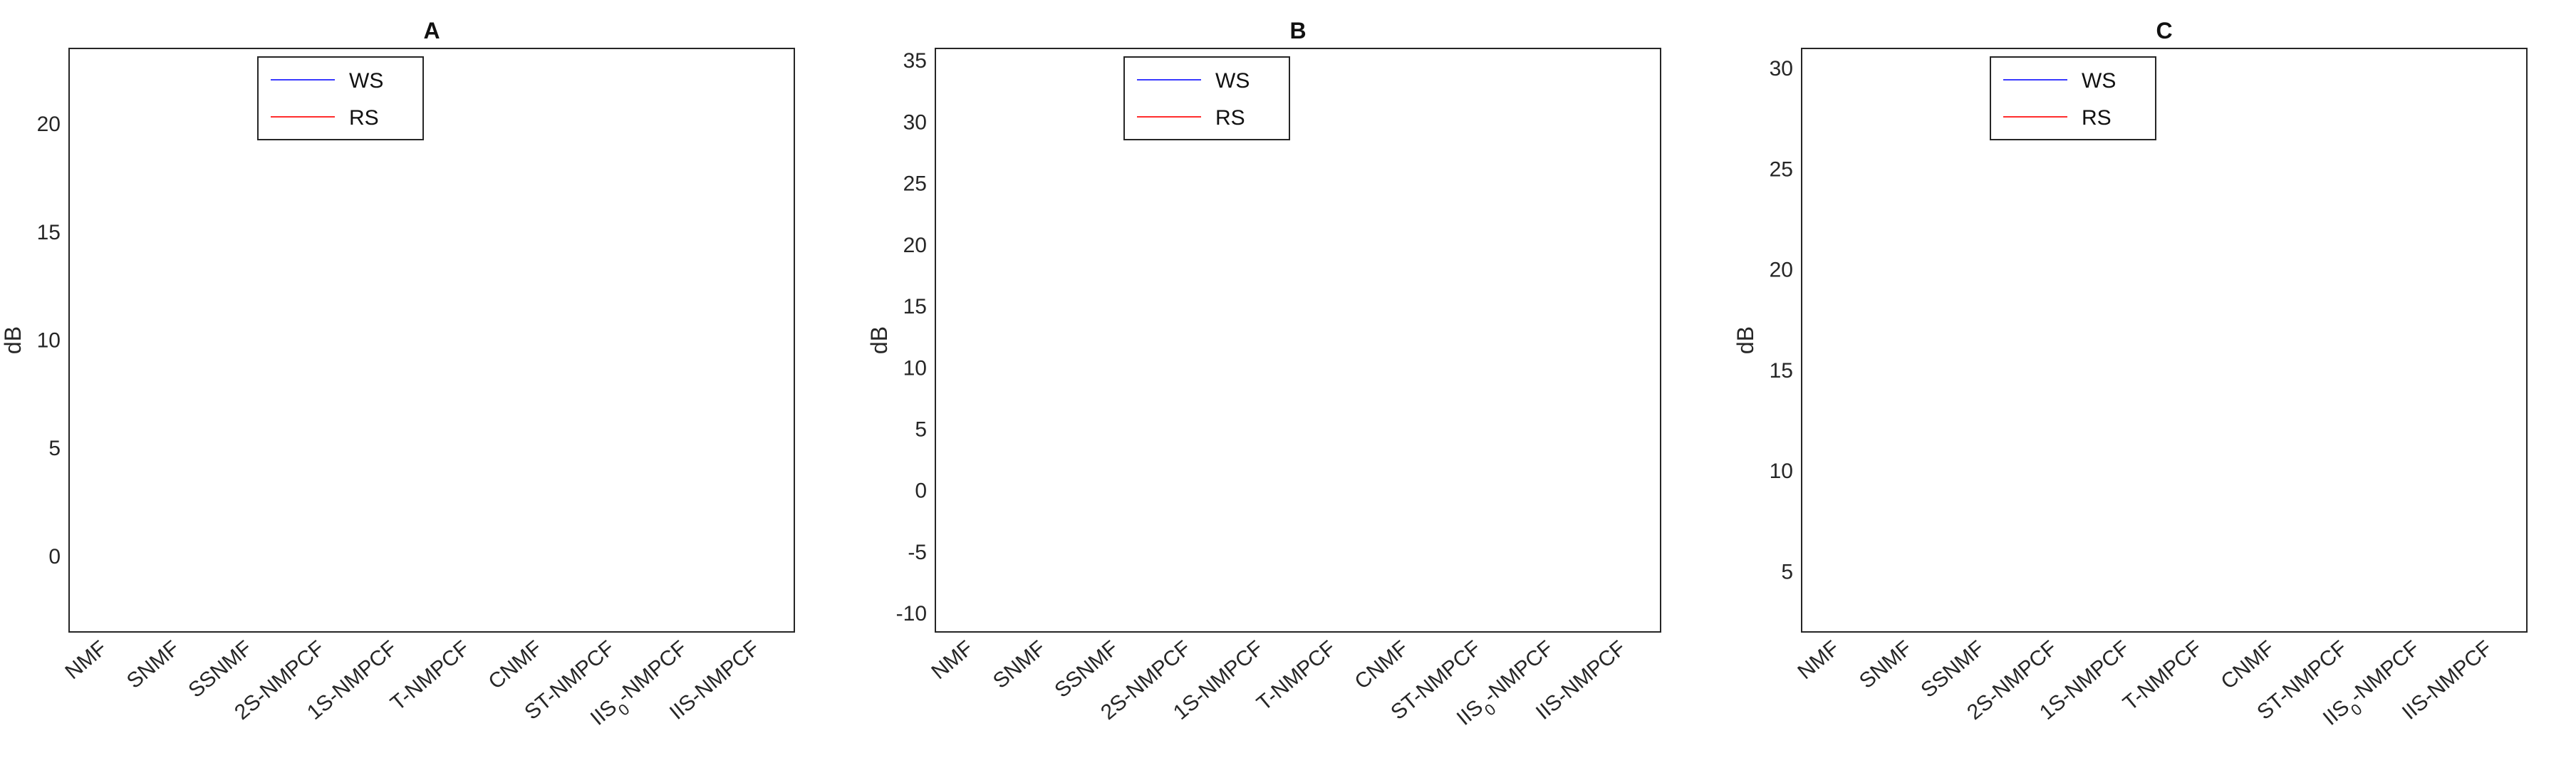 The width and height of the screenshot is (2576, 768). I want to click on chart-title: C, so click(2164, 30).